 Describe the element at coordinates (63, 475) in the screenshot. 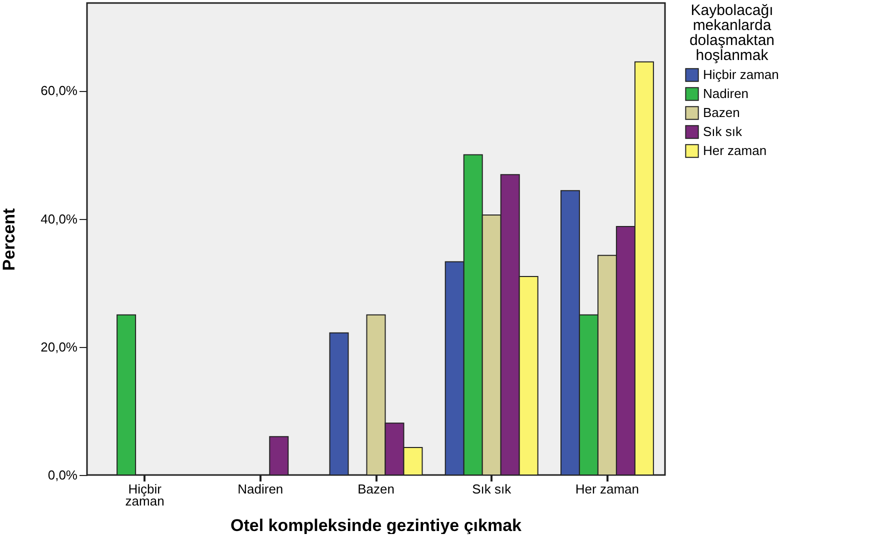

I see `y-tick-label: 0,0%` at that location.